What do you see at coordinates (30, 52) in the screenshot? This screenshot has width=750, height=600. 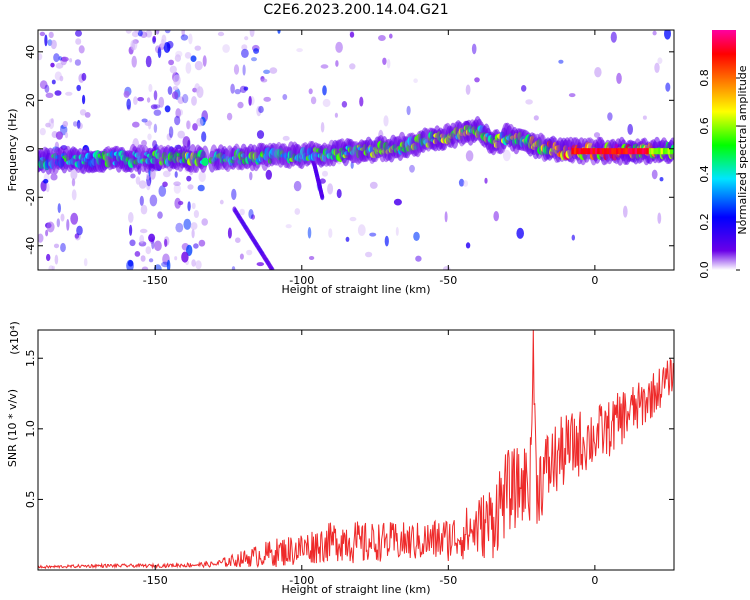 I see `y-tick-label: 40` at bounding box center [30, 52].